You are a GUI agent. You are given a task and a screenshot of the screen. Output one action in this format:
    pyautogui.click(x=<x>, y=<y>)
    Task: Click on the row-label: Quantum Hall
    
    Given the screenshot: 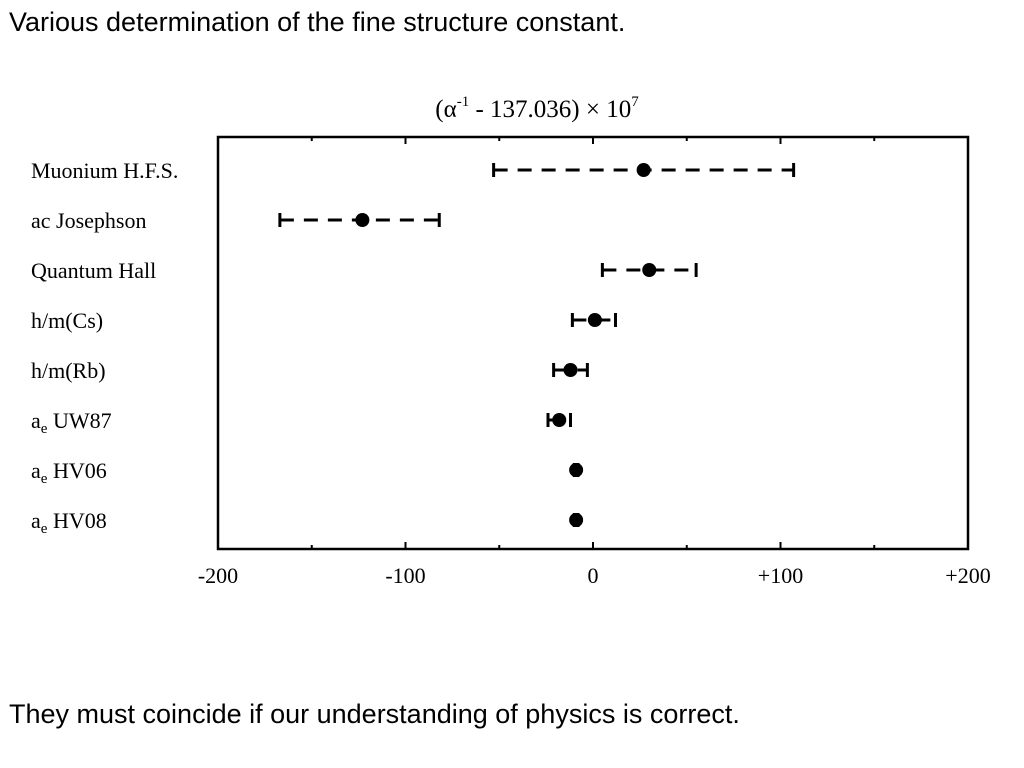 What is the action you would take?
    pyautogui.click(x=93, y=270)
    